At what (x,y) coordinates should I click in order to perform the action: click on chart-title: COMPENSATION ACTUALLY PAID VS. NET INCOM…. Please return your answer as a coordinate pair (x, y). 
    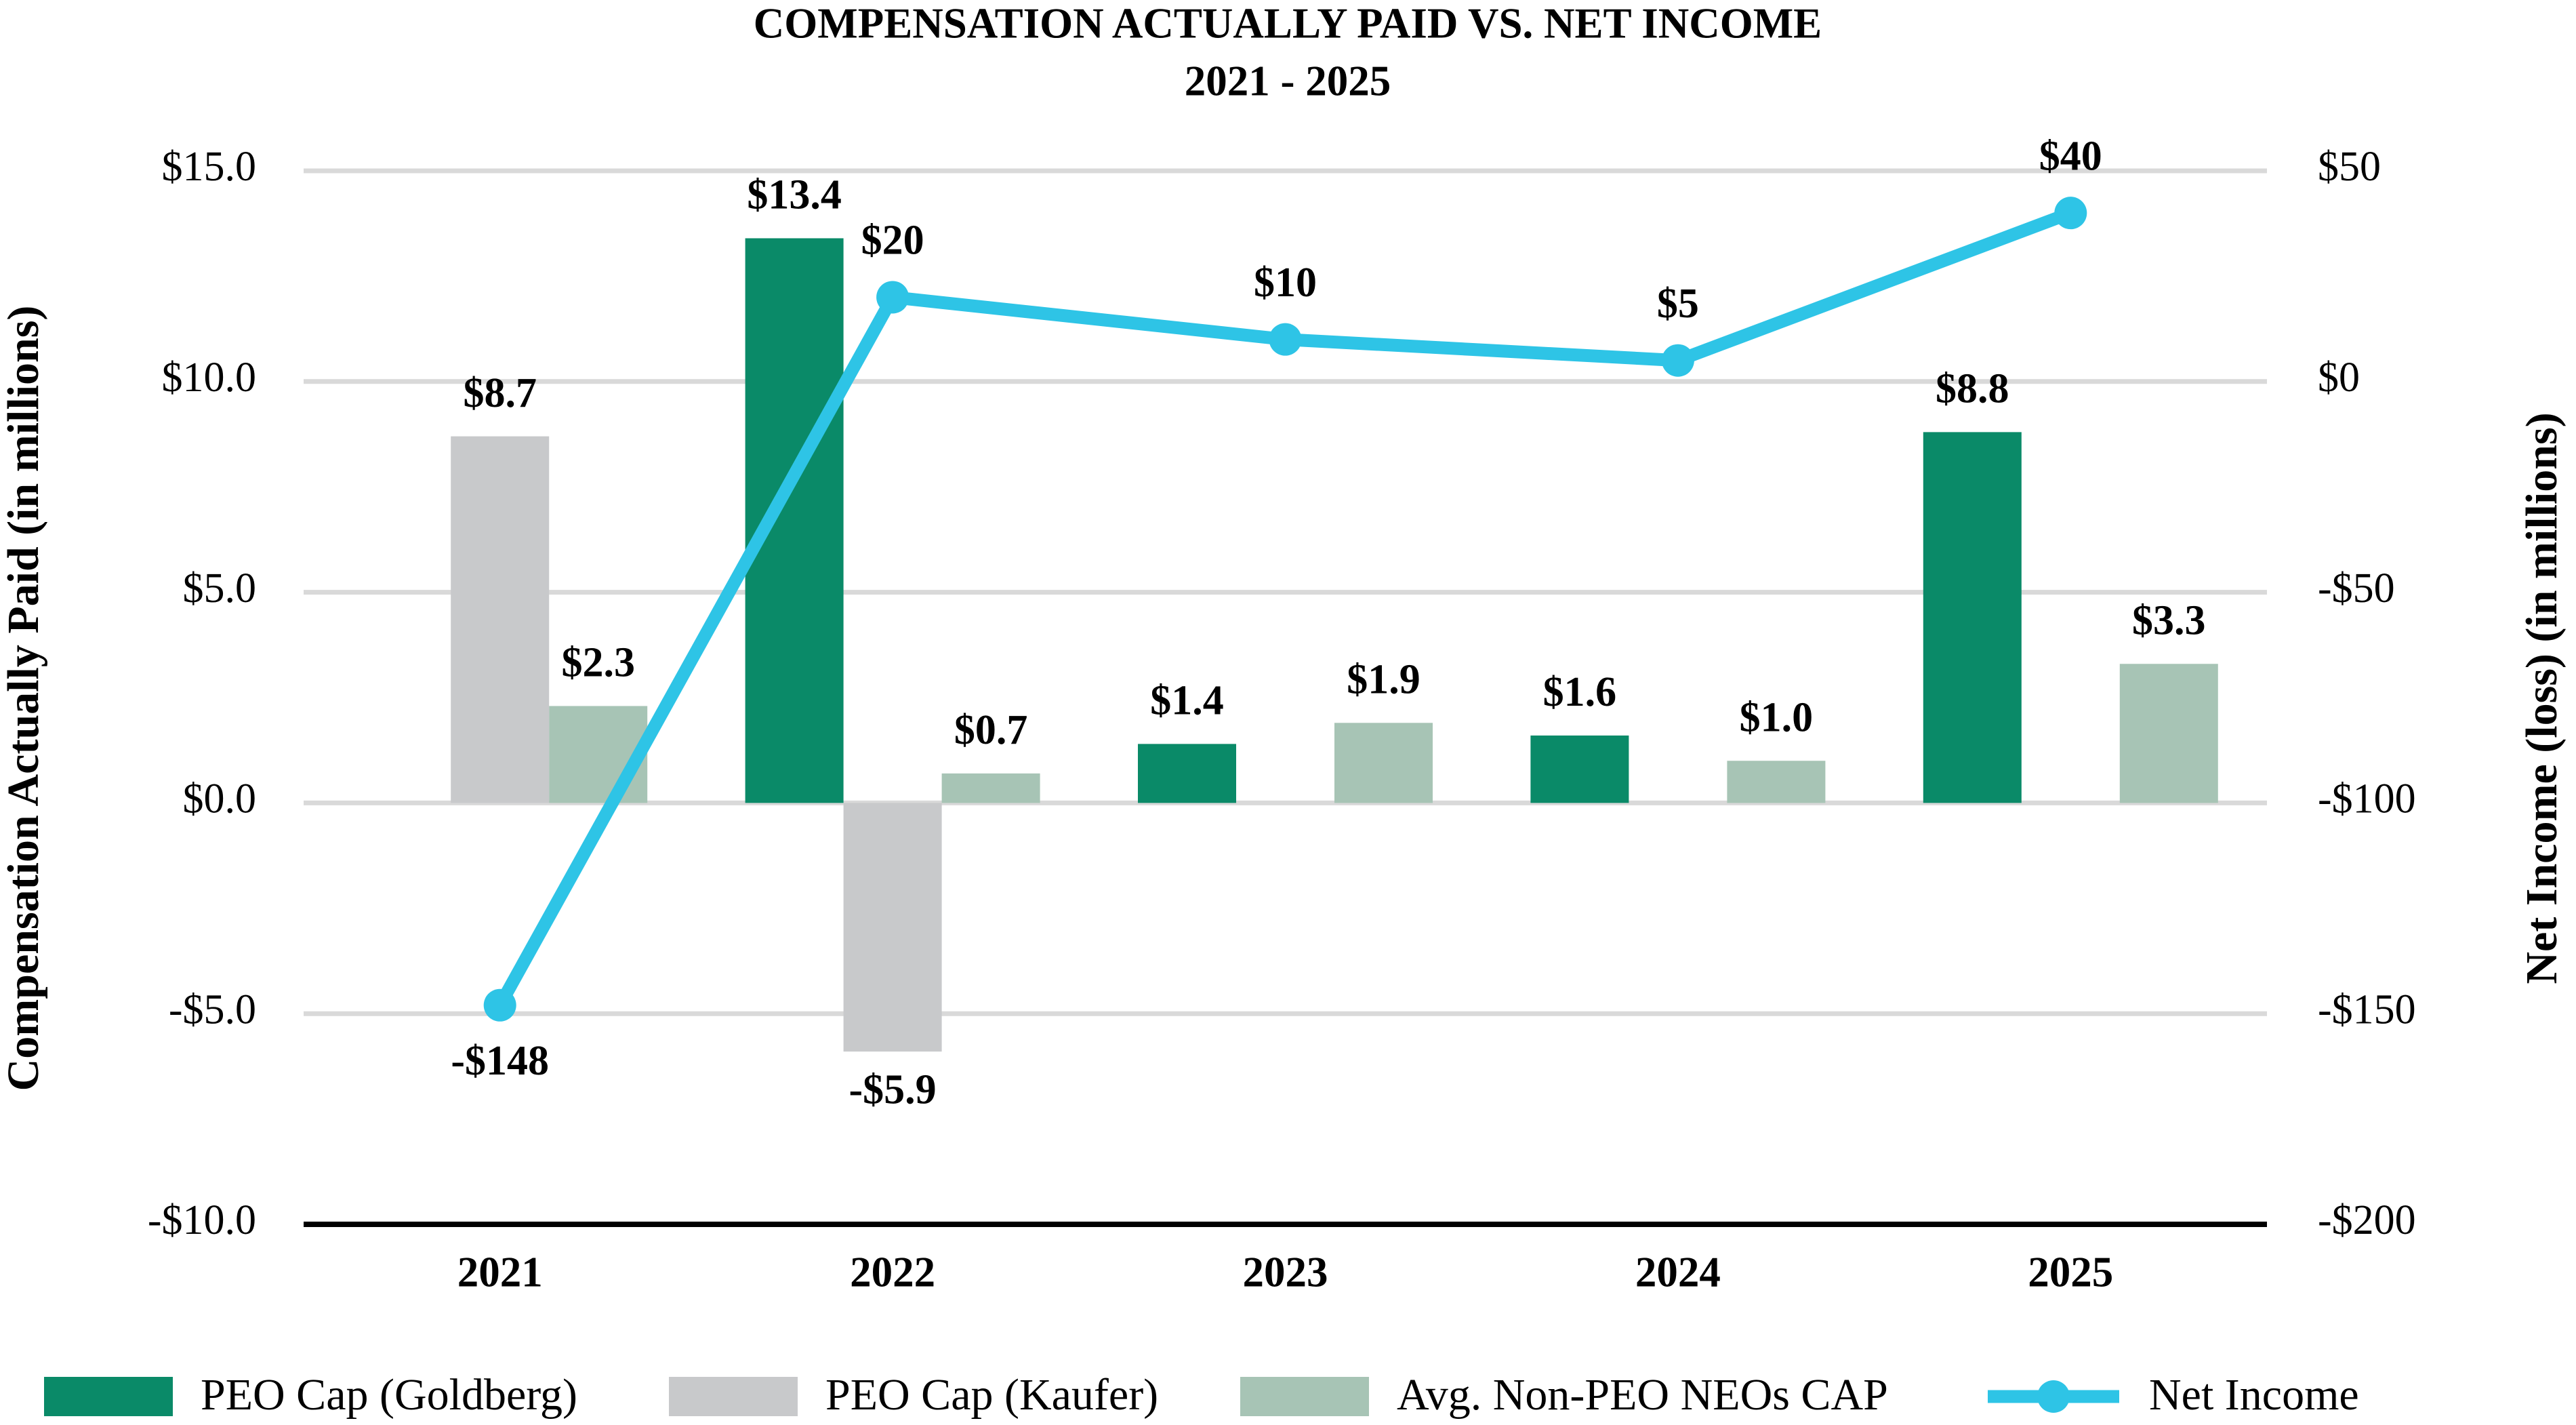
    Looking at the image, I should click on (1288, 23).